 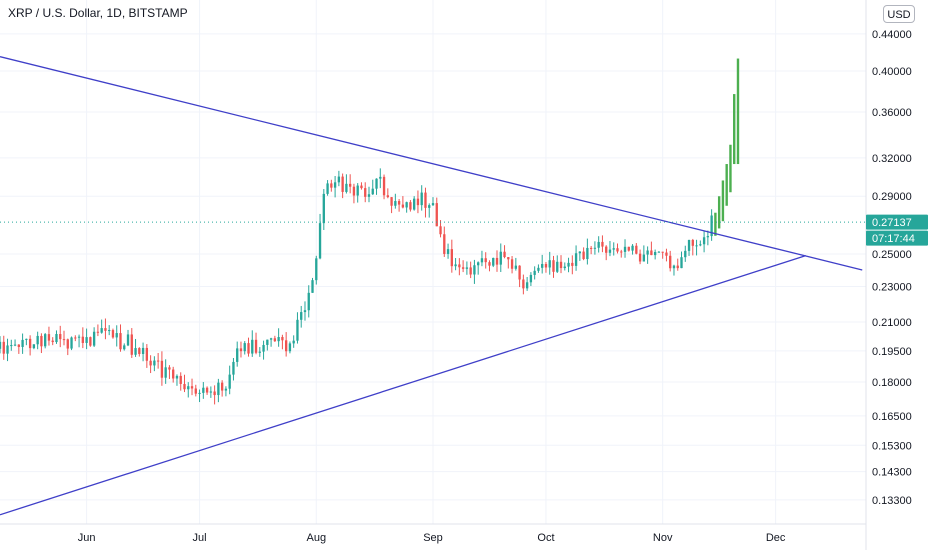 I want to click on currency-button: USD, so click(x=899, y=14).